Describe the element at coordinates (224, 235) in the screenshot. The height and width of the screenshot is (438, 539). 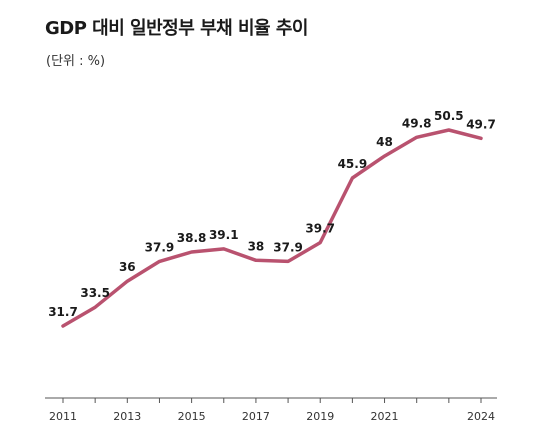
I see `data-label-2016: 39.1` at that location.